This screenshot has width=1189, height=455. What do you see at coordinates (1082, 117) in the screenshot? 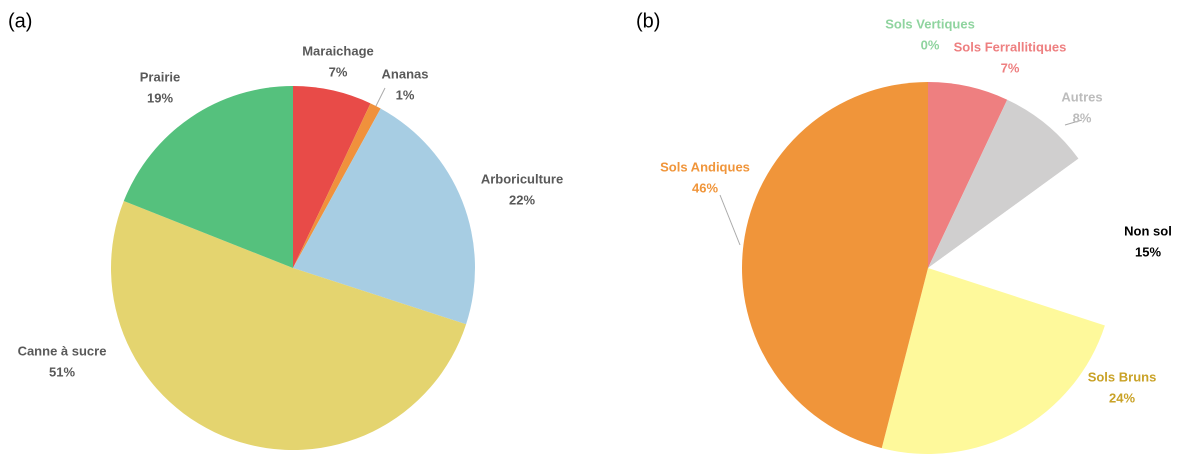
I see `slice-value-label: 8%` at bounding box center [1082, 117].